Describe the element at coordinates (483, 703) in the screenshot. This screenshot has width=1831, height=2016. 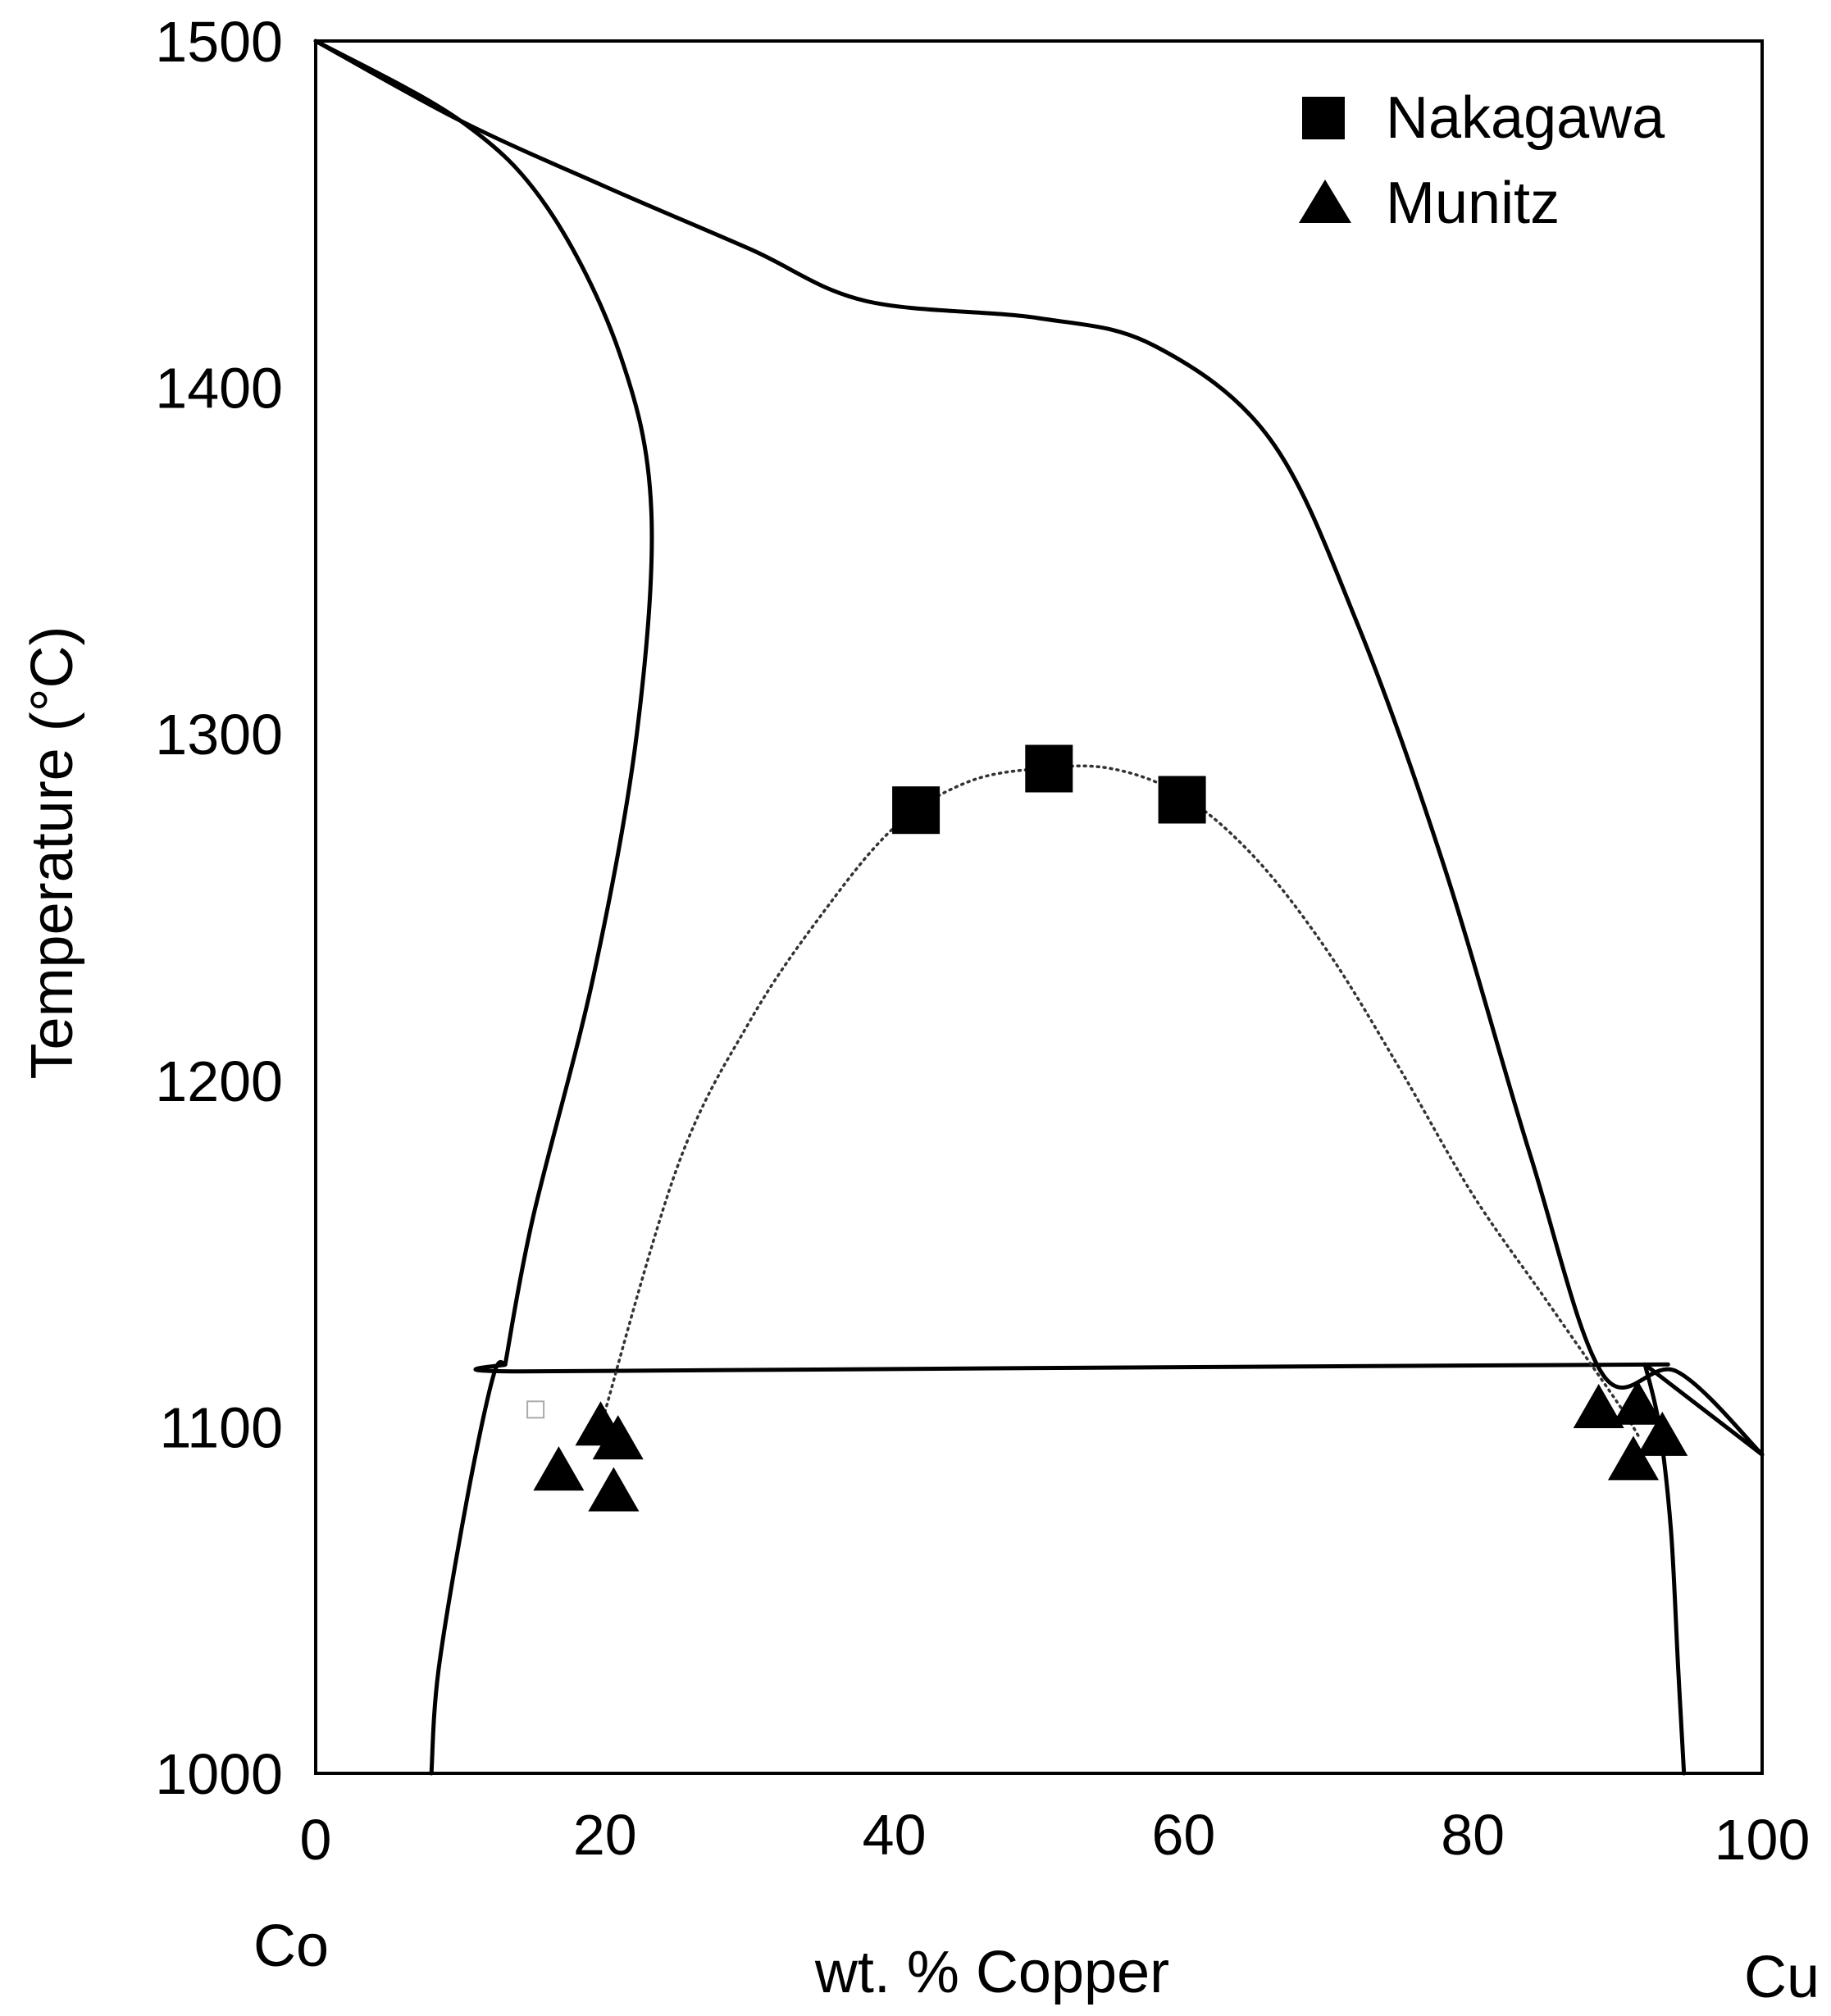
I see `co-rich-solidus-curve` at that location.